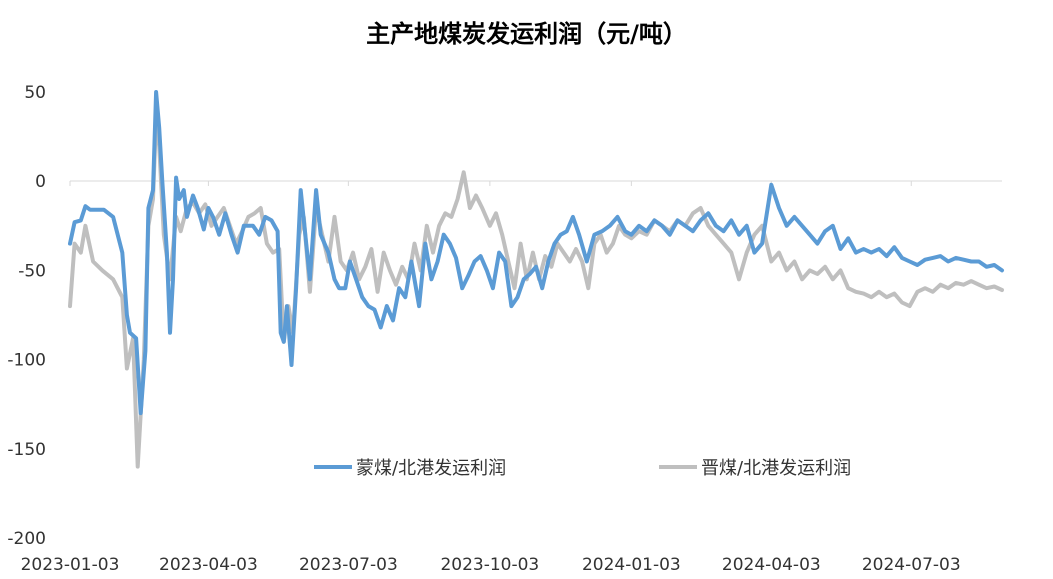  Describe the element at coordinates (582, 468) in the screenshot. I see `legend: 蒙煤/北港发运利润 晋煤/北港发运利润` at that location.